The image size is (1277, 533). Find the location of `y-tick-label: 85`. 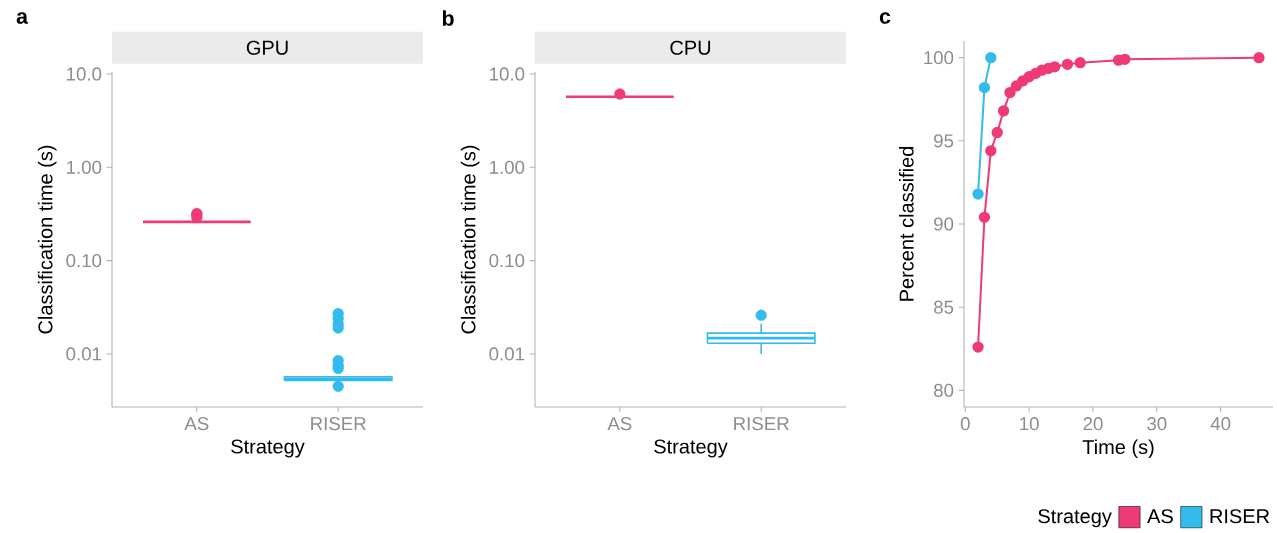

y-tick-label: 85 is located at coordinates (944, 307).